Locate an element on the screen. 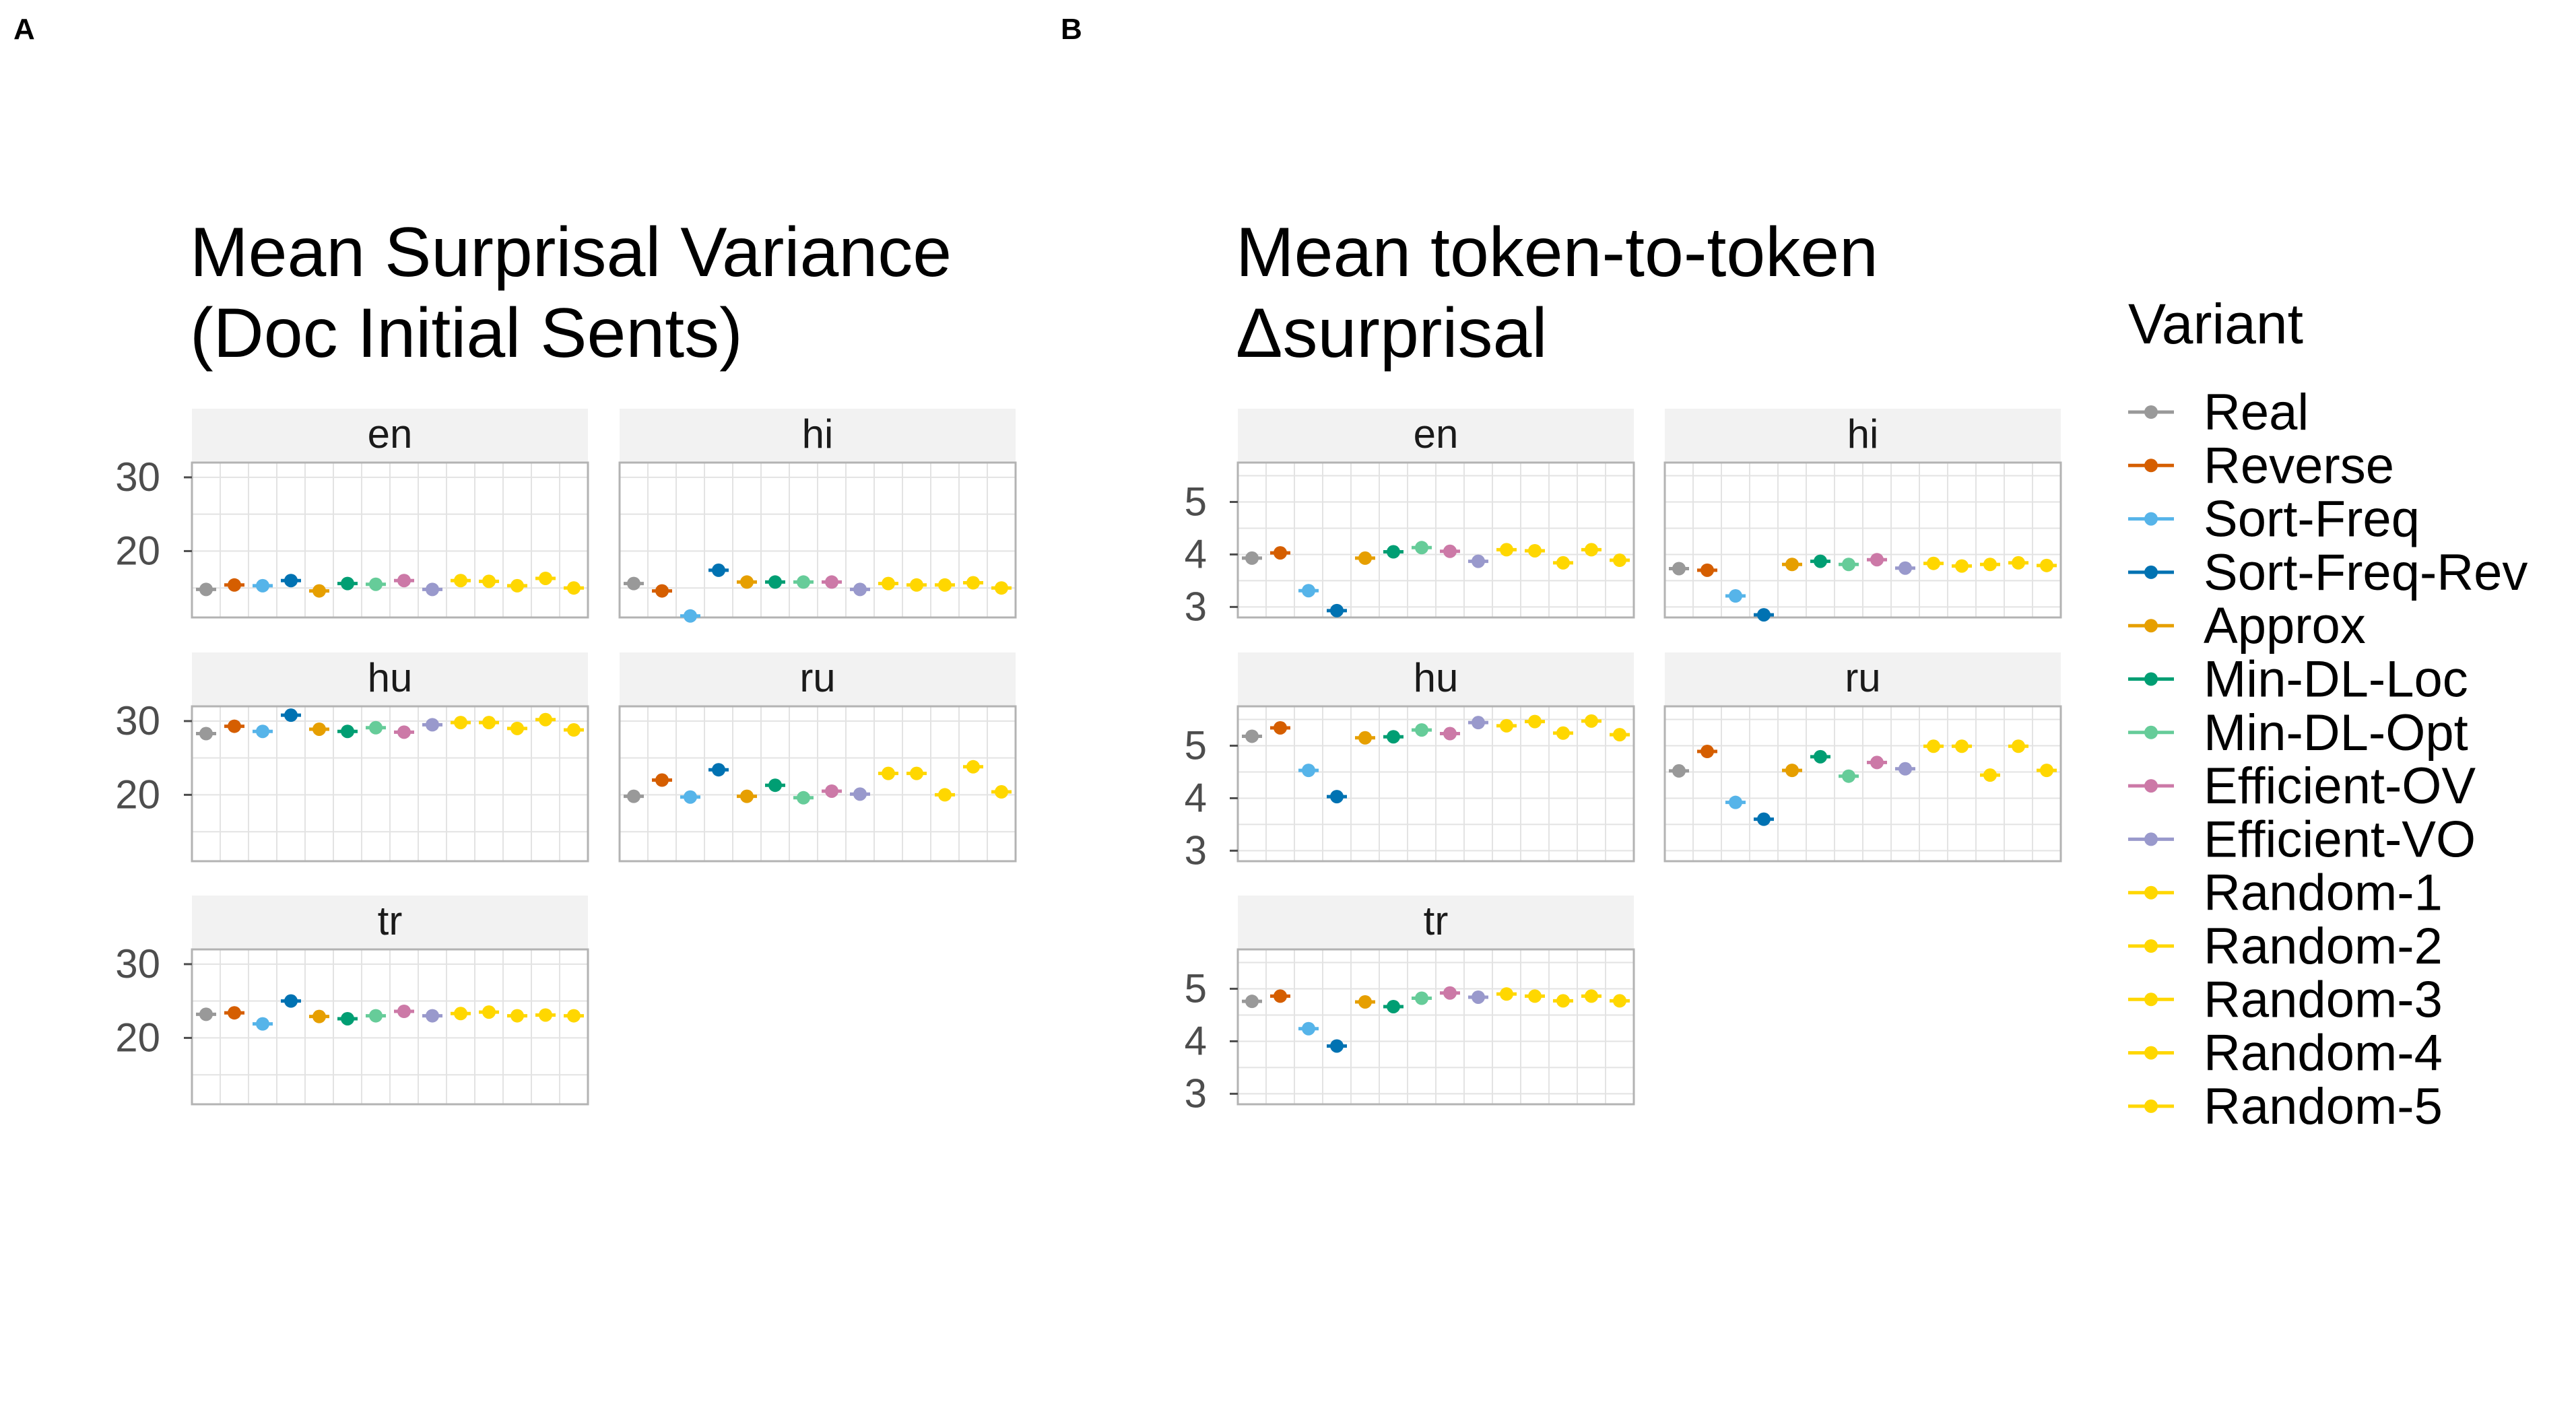 The height and width of the screenshot is (1414, 2576). facet-strip is located at coordinates (1863, 436).